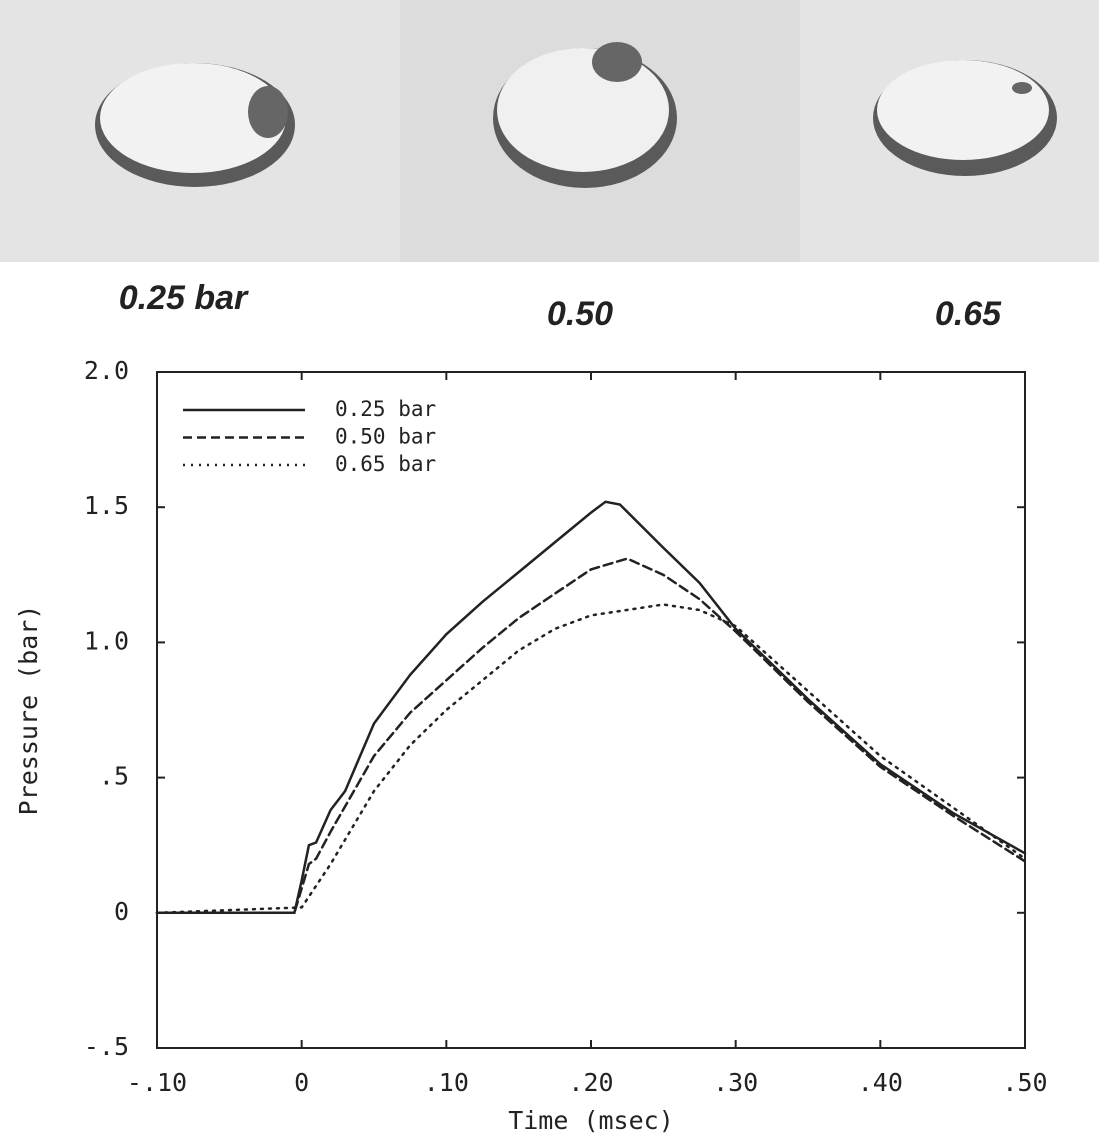 The image size is (1099, 1145). I want to click on y-tick-label: .5, so click(114, 776).